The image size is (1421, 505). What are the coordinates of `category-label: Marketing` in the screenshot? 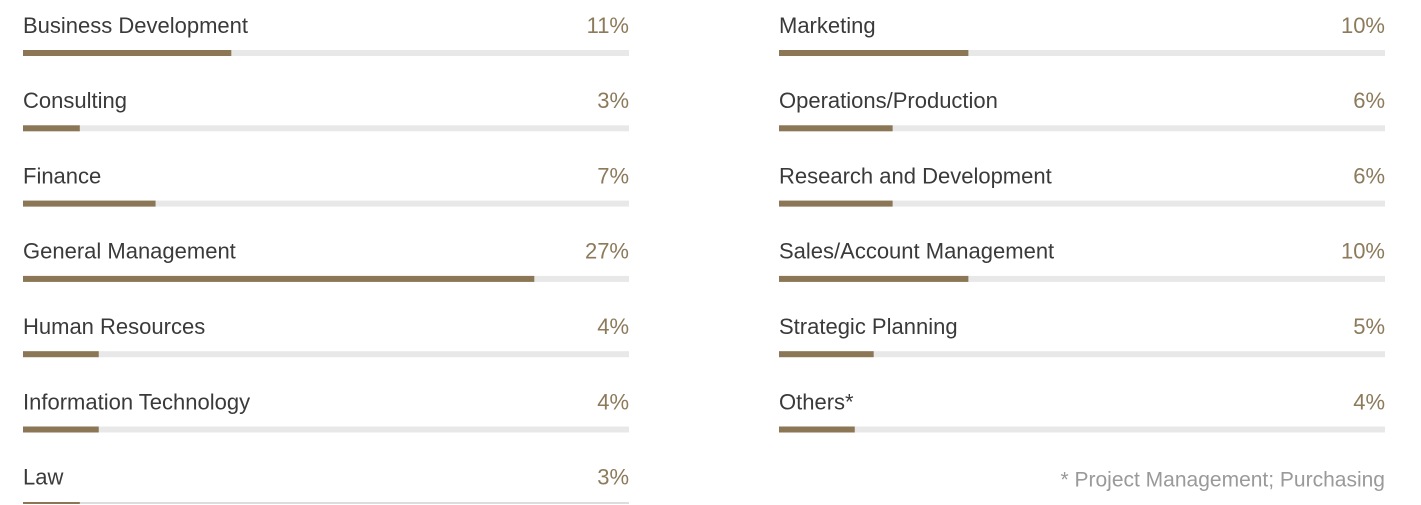 It's located at (827, 25).